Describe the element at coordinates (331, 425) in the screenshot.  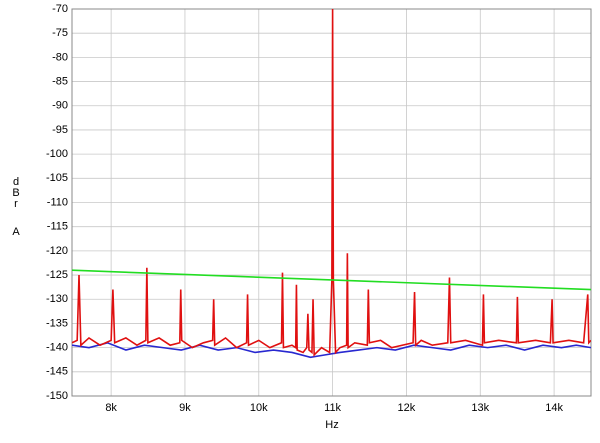
I see `x-axis-label: Hz` at that location.